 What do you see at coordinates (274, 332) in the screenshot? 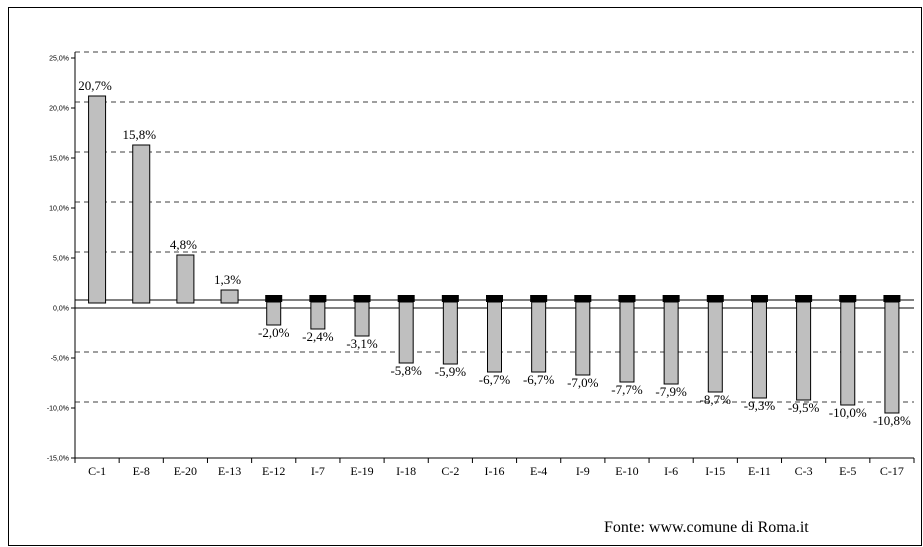
I see `data-label: -2,0%` at bounding box center [274, 332].